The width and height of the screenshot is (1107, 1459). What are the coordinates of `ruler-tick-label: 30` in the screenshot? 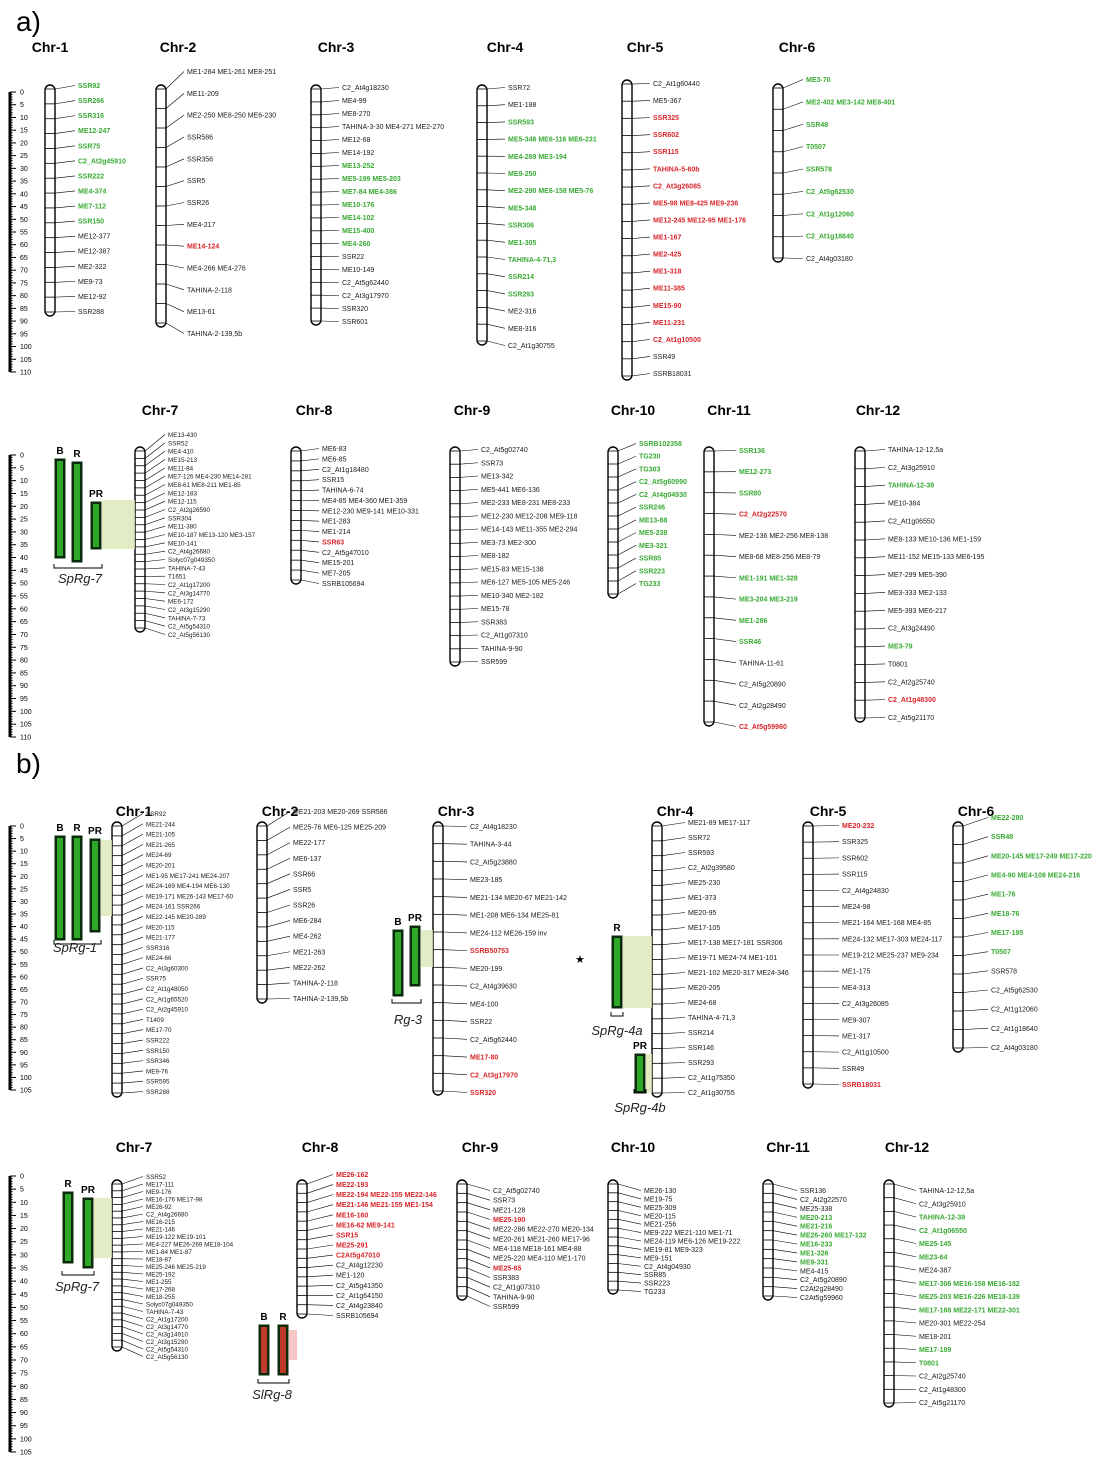 It's located at (24, 902).